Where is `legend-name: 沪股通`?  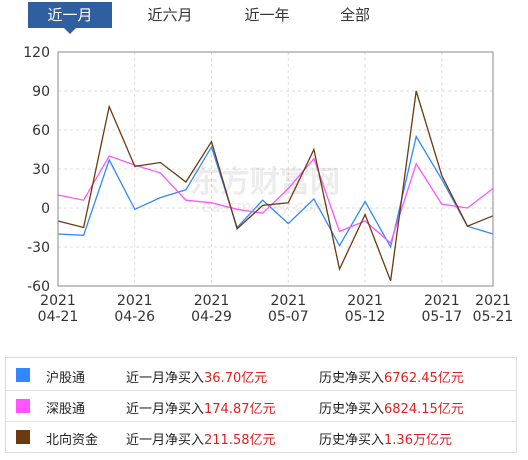
legend-name: 沪股通 is located at coordinates (66, 378).